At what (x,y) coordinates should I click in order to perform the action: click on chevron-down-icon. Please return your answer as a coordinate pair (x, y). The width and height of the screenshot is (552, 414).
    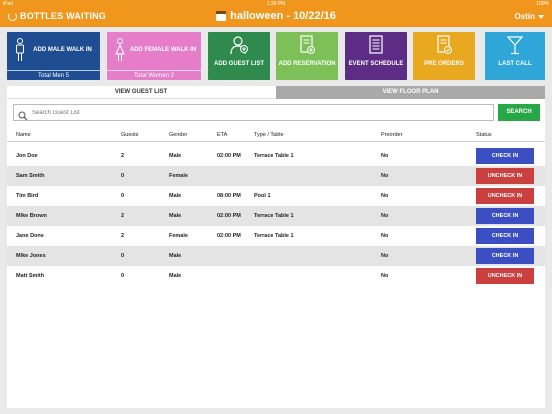
    Looking at the image, I should click on (541, 16).